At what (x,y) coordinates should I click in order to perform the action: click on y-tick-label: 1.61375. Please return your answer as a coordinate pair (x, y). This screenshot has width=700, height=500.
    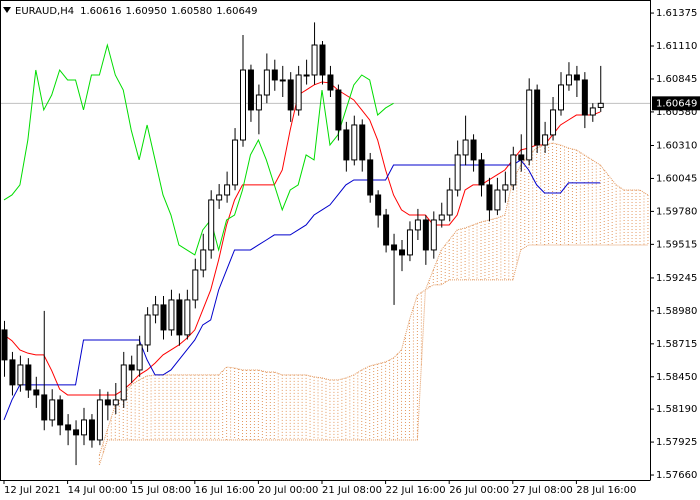
    Looking at the image, I should click on (676, 13).